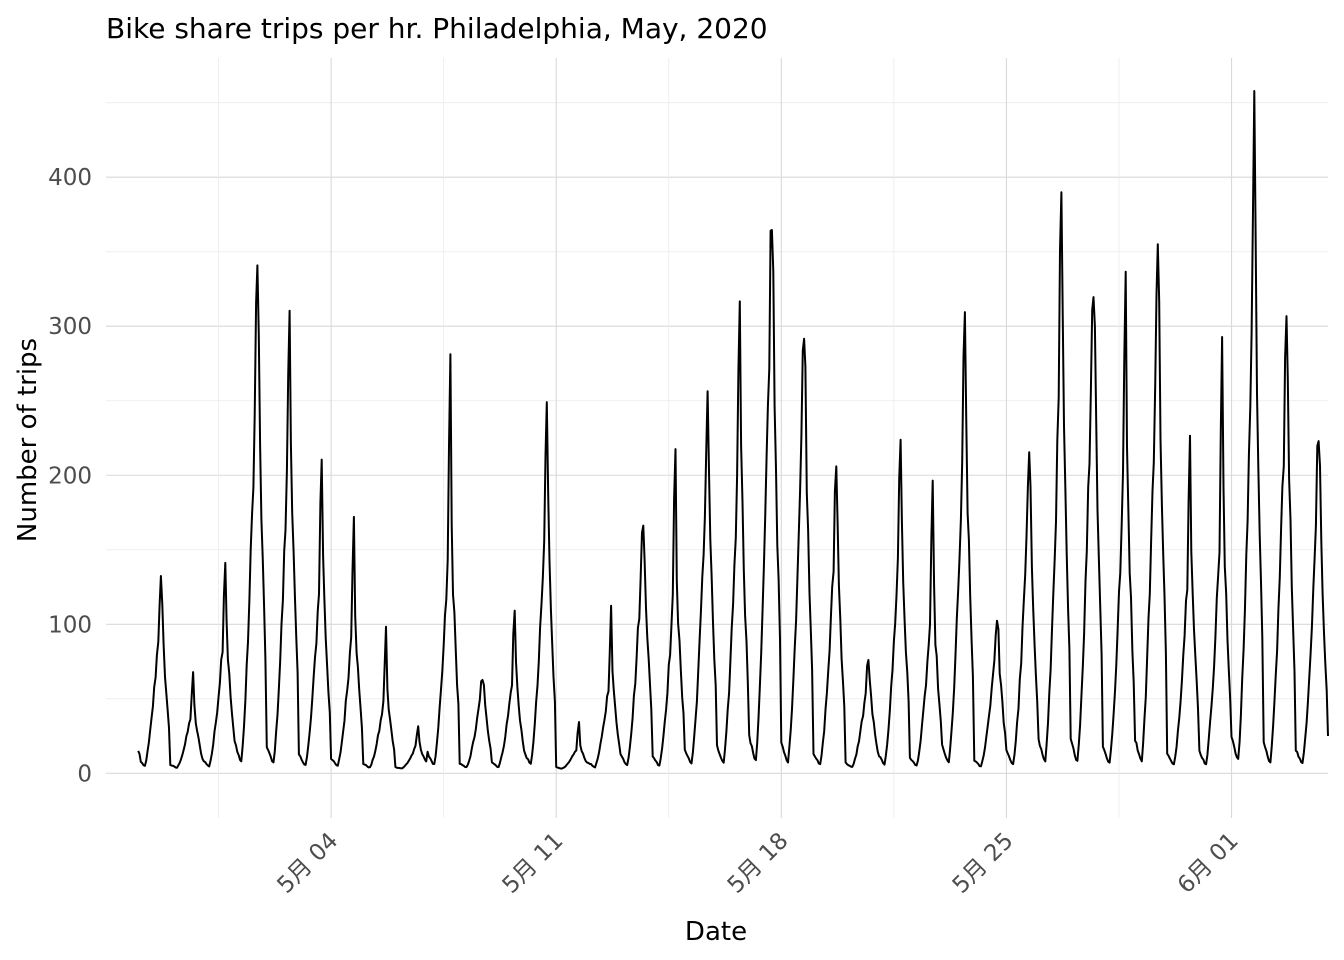 The height and width of the screenshot is (960, 1344). Describe the element at coordinates (70, 178) in the screenshot. I see `y-tick-label: 400` at that location.